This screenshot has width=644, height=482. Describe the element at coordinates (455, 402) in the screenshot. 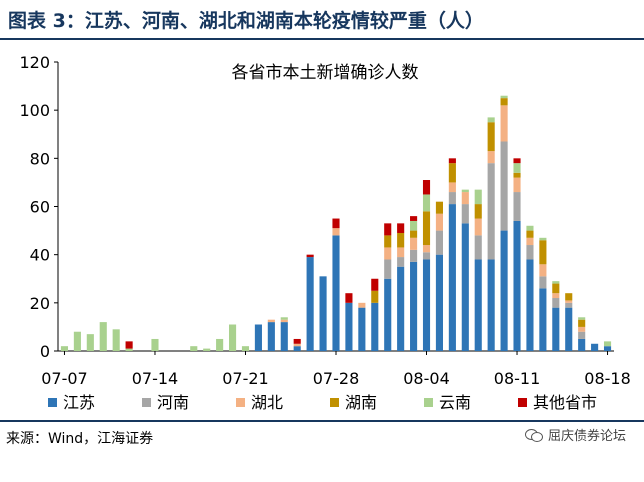

I see `legend-entry: 云南` at that location.